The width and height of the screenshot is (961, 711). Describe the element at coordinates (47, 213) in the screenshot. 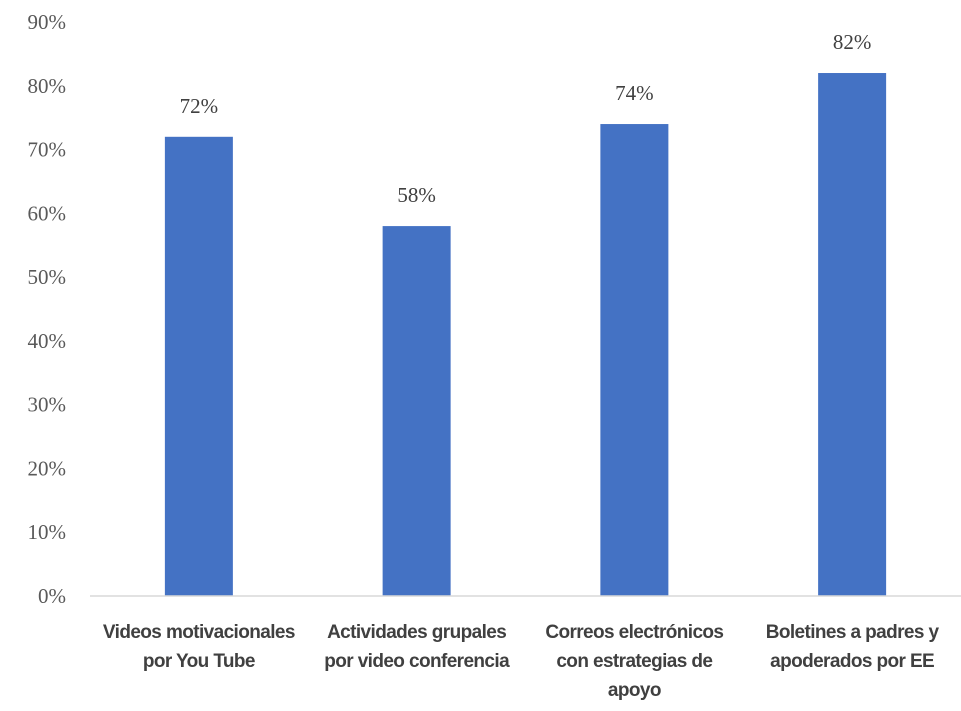

I see `y-tick-label: 60%` at that location.